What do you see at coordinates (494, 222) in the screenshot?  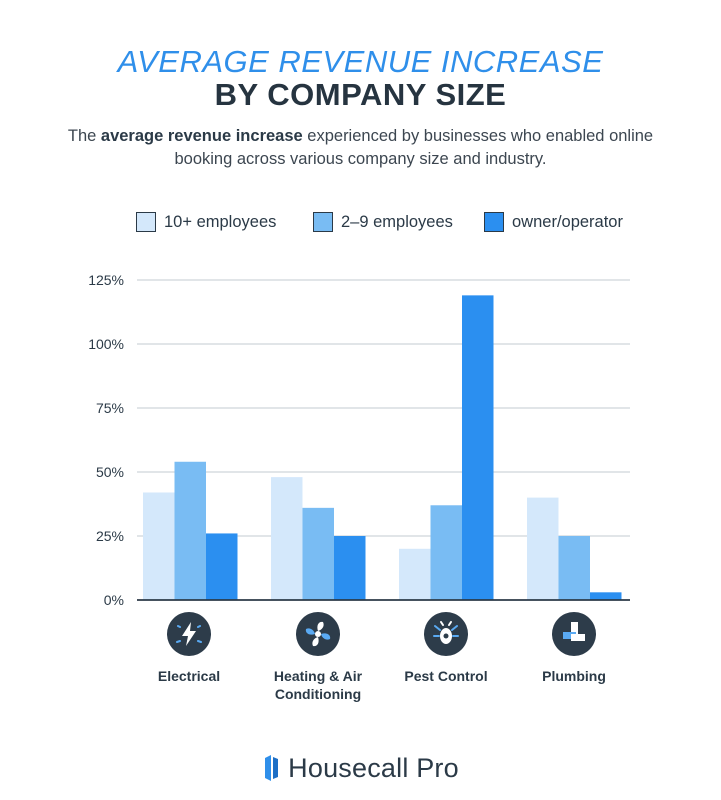 I see `legend-swatch-owner` at bounding box center [494, 222].